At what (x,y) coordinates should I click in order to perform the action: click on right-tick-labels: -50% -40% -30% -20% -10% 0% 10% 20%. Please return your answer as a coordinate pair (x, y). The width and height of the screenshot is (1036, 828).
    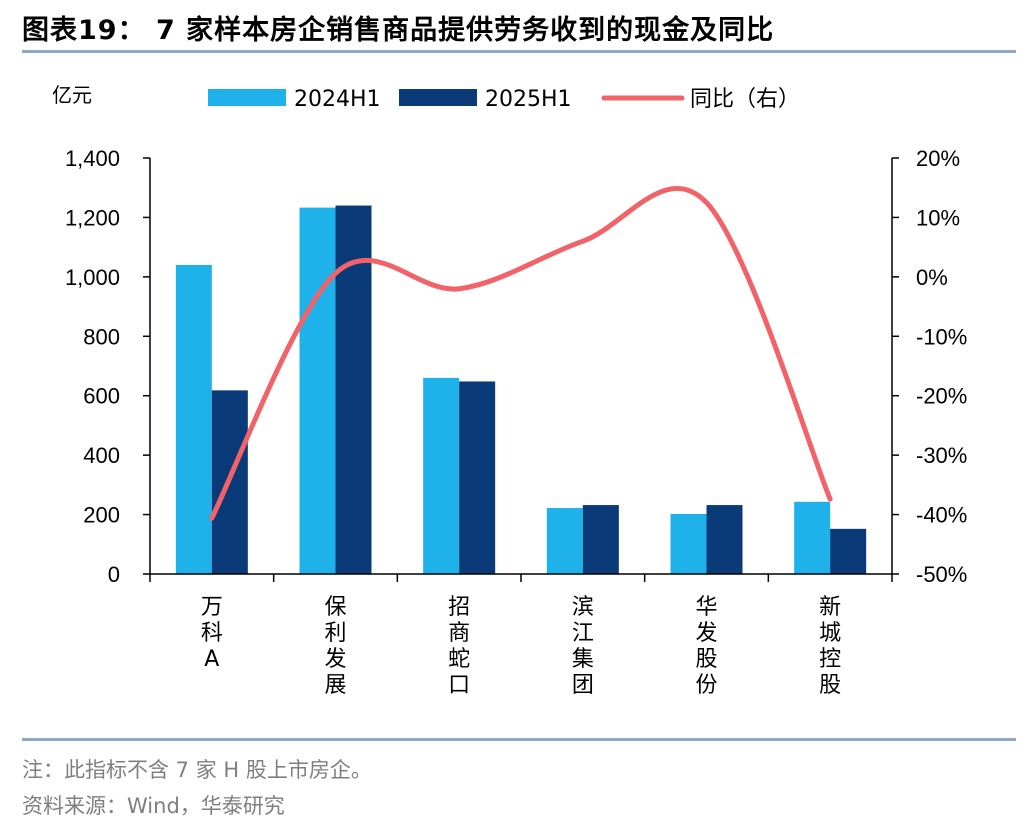
    Looking at the image, I should click on (941, 366).